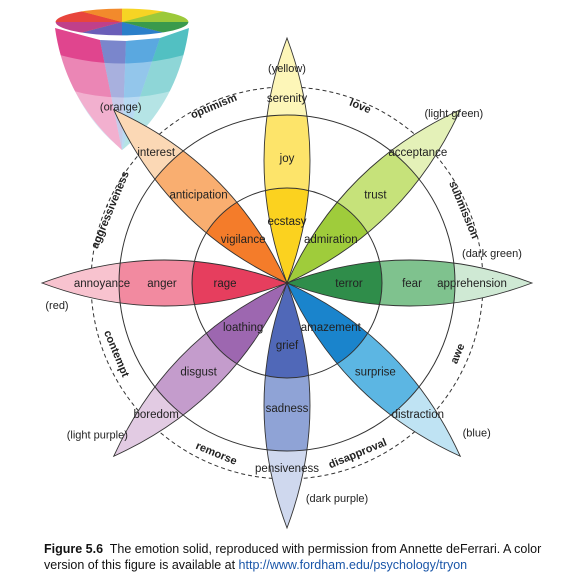 Image resolution: width=572 pixels, height=582 pixels. Describe the element at coordinates (418, 415) in the screenshot. I see `emotion-label-blue-outer: distraction` at that location.